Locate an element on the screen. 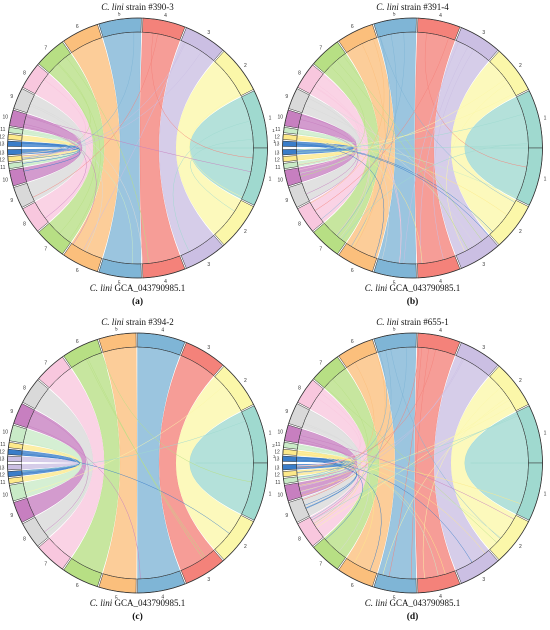  reference-chromosome-label: 8 is located at coordinates (299, 225).